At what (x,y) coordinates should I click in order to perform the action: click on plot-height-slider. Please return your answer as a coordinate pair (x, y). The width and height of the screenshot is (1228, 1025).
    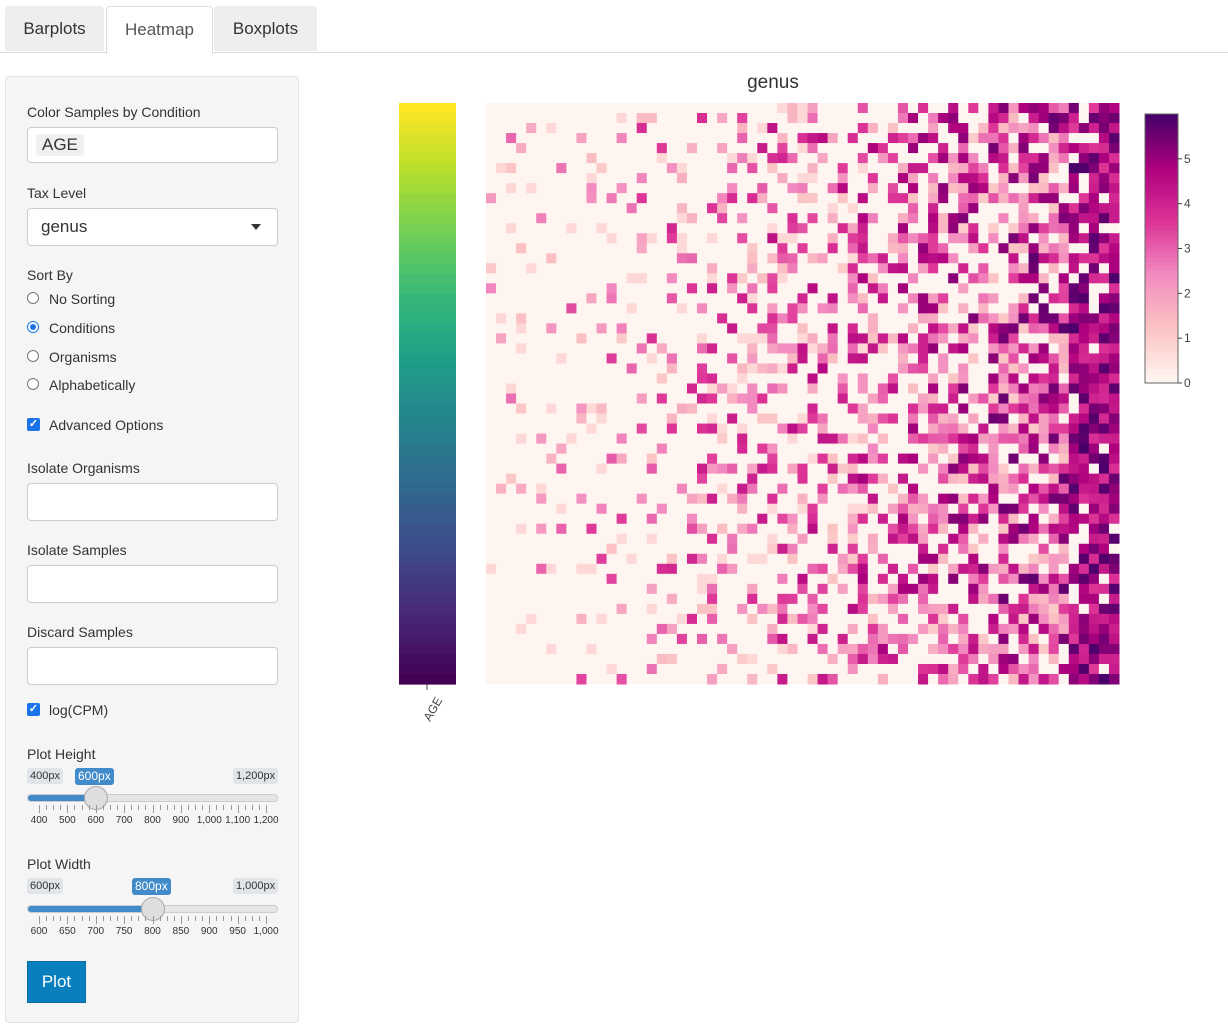
    Looking at the image, I should click on (152, 798).